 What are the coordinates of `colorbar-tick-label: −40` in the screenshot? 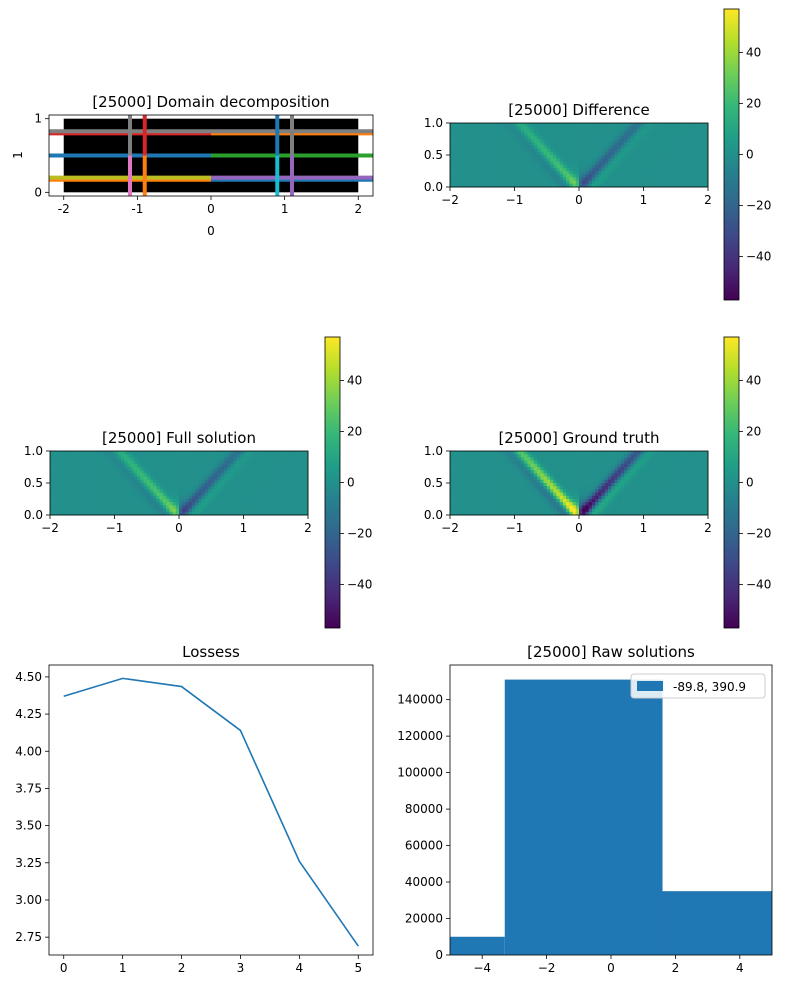 It's located at (758, 585).